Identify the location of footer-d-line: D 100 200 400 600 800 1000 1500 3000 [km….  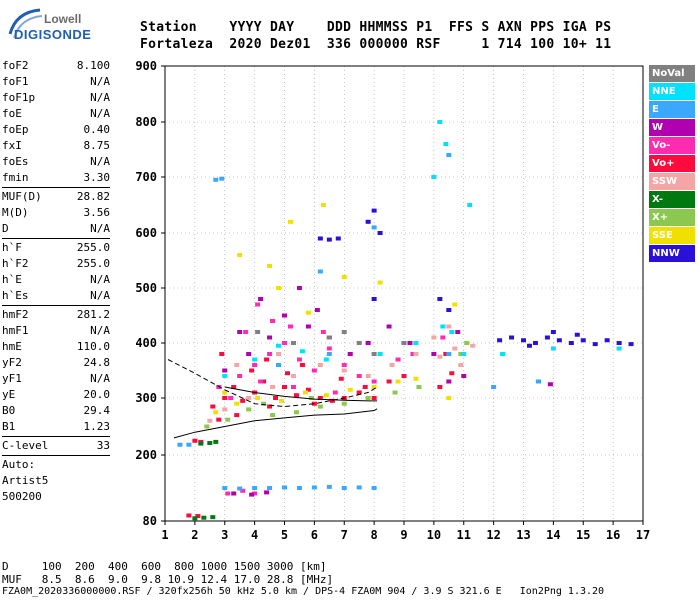
(164, 566).